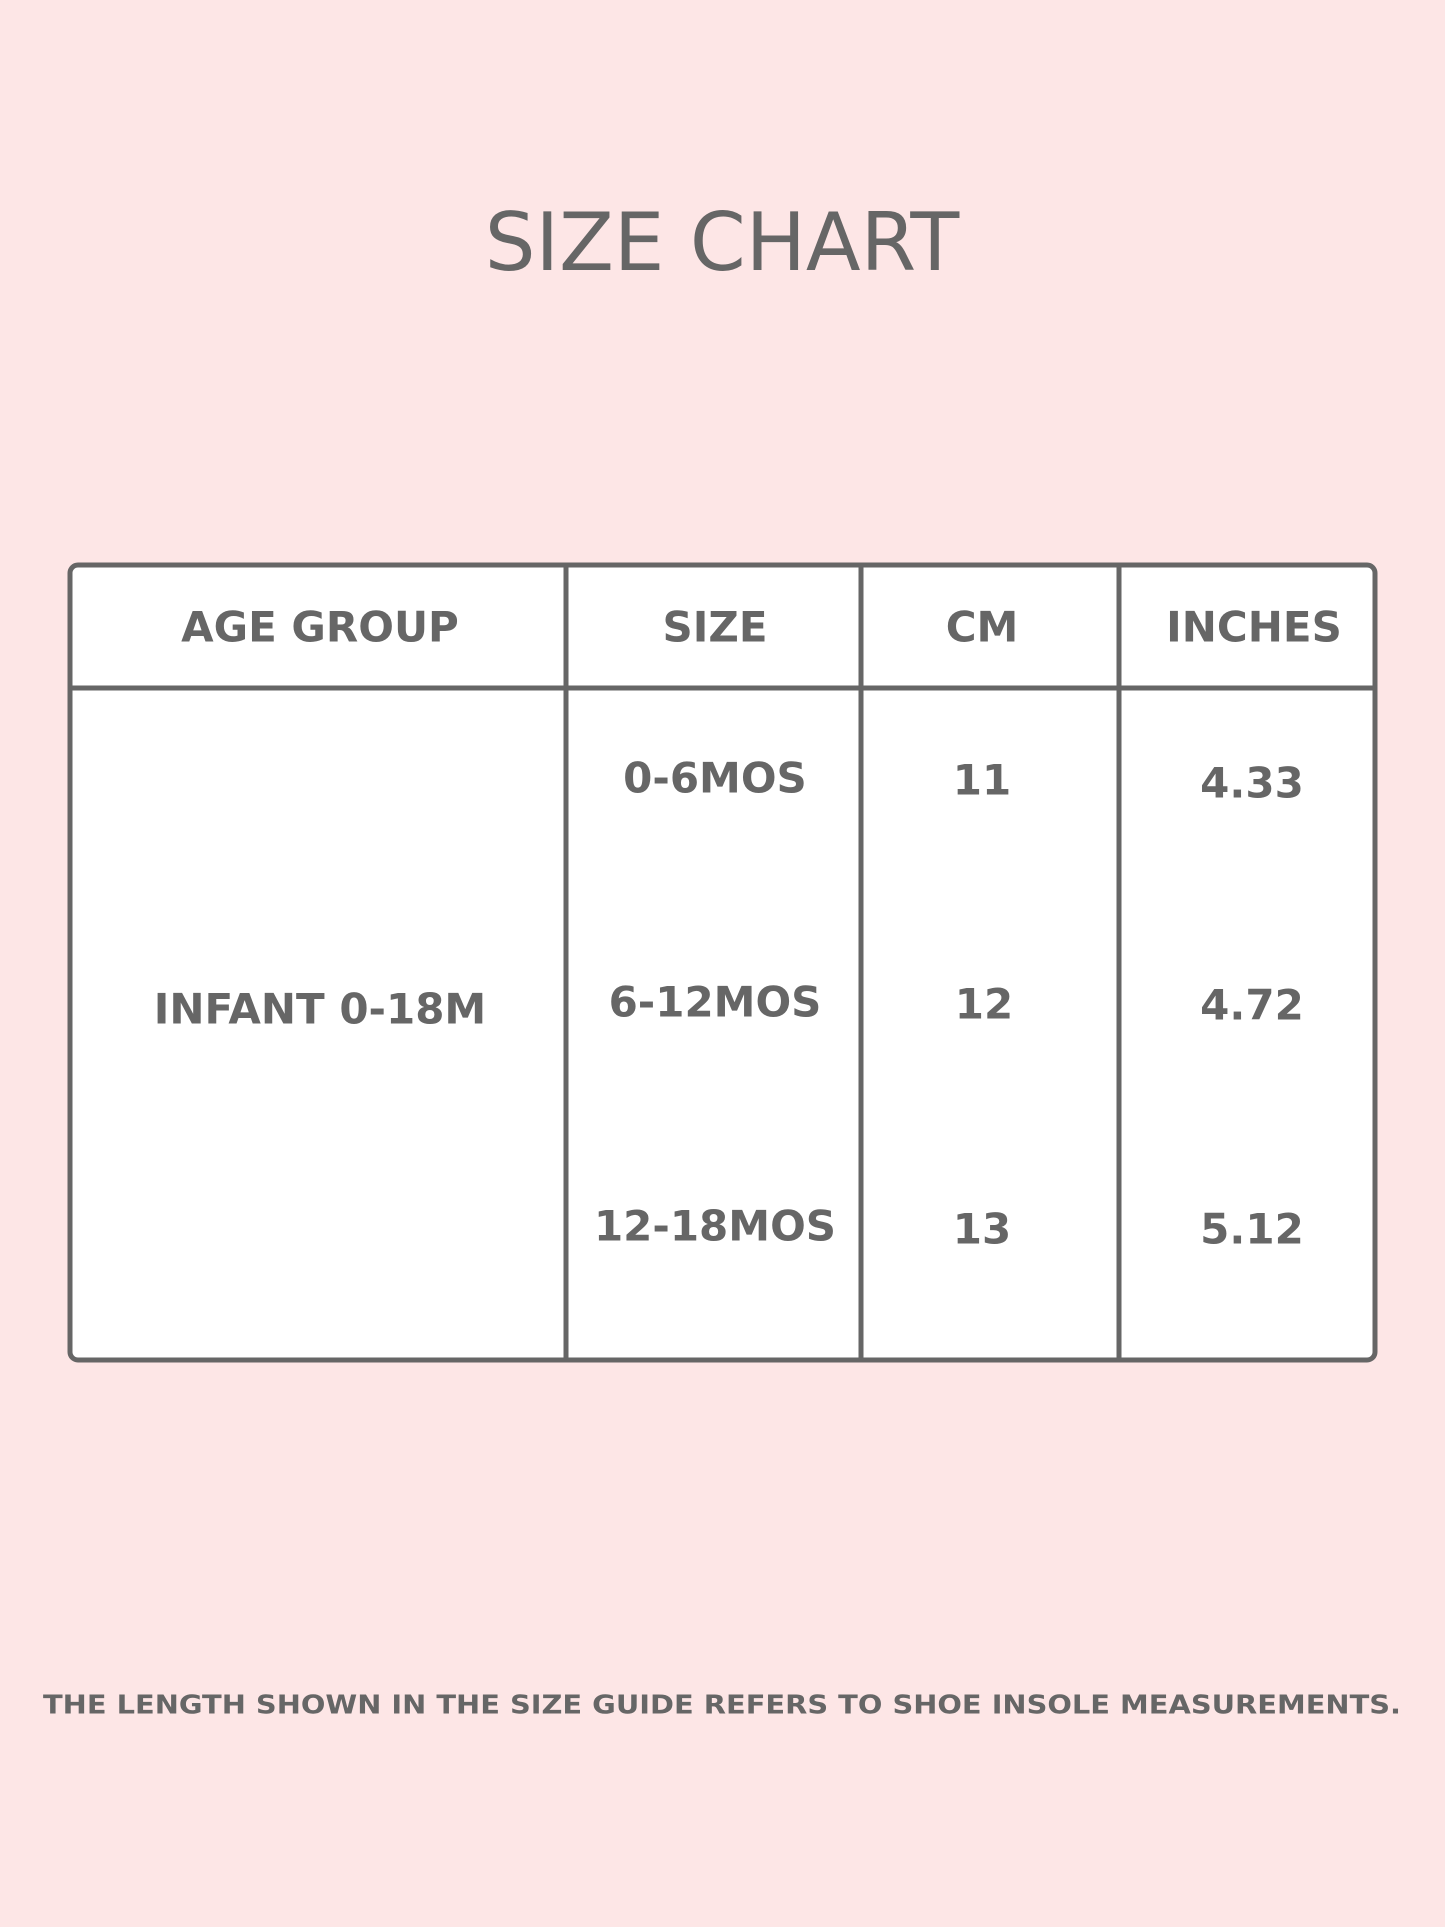  What do you see at coordinates (982, 1229) in the screenshot?
I see `cm-cell: 13` at bounding box center [982, 1229].